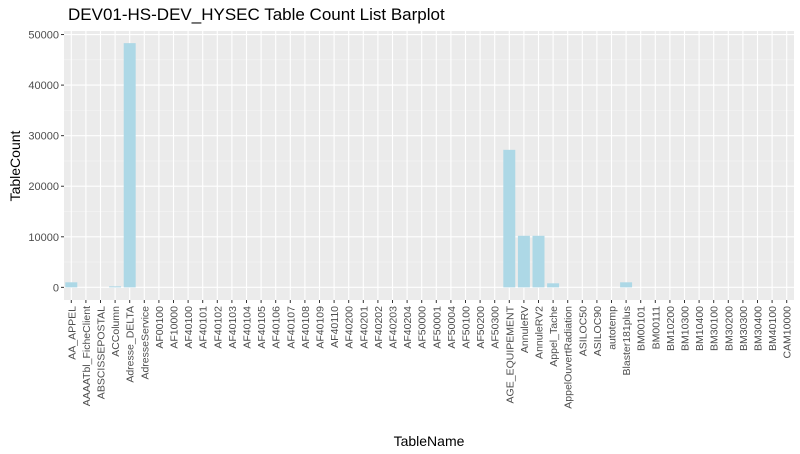 The width and height of the screenshot is (800, 454). I want to click on x-tick-label: BM10300, so click(686, 328).